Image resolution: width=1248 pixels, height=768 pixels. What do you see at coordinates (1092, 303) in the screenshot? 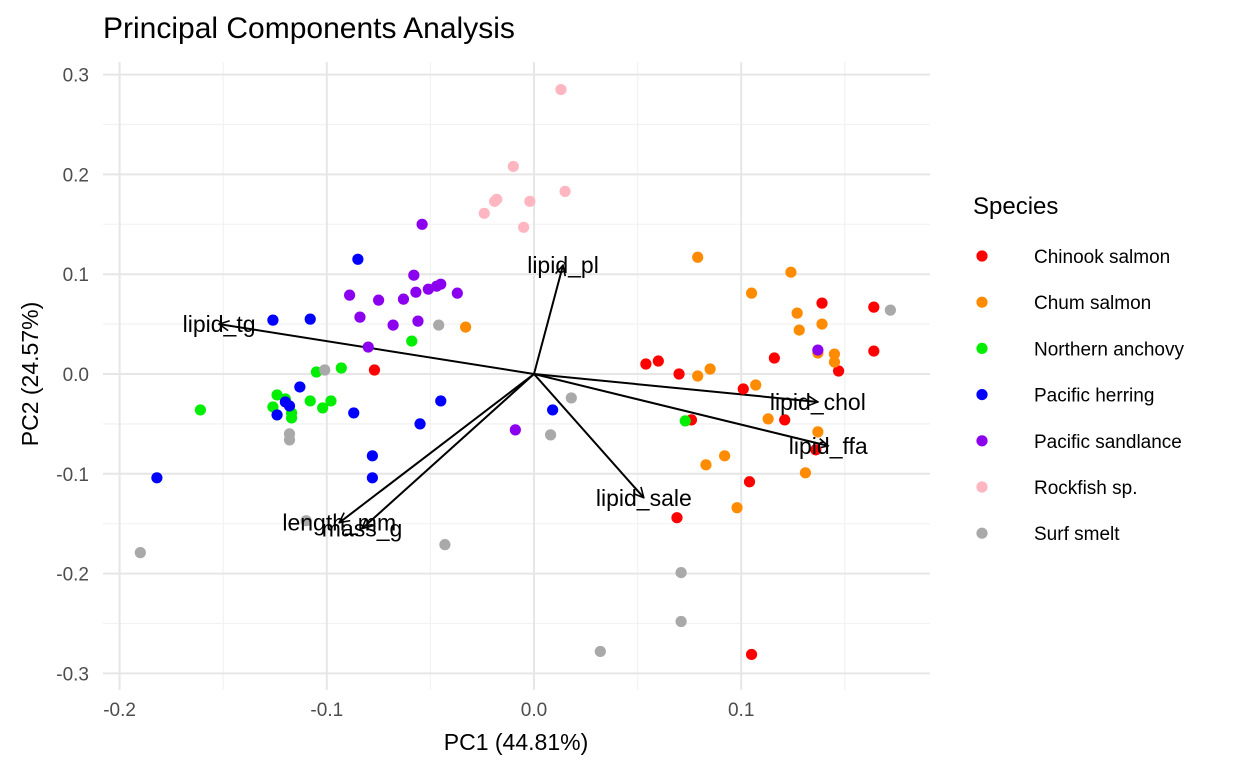
I see `legend-label: Chum salmon` at bounding box center [1092, 303].